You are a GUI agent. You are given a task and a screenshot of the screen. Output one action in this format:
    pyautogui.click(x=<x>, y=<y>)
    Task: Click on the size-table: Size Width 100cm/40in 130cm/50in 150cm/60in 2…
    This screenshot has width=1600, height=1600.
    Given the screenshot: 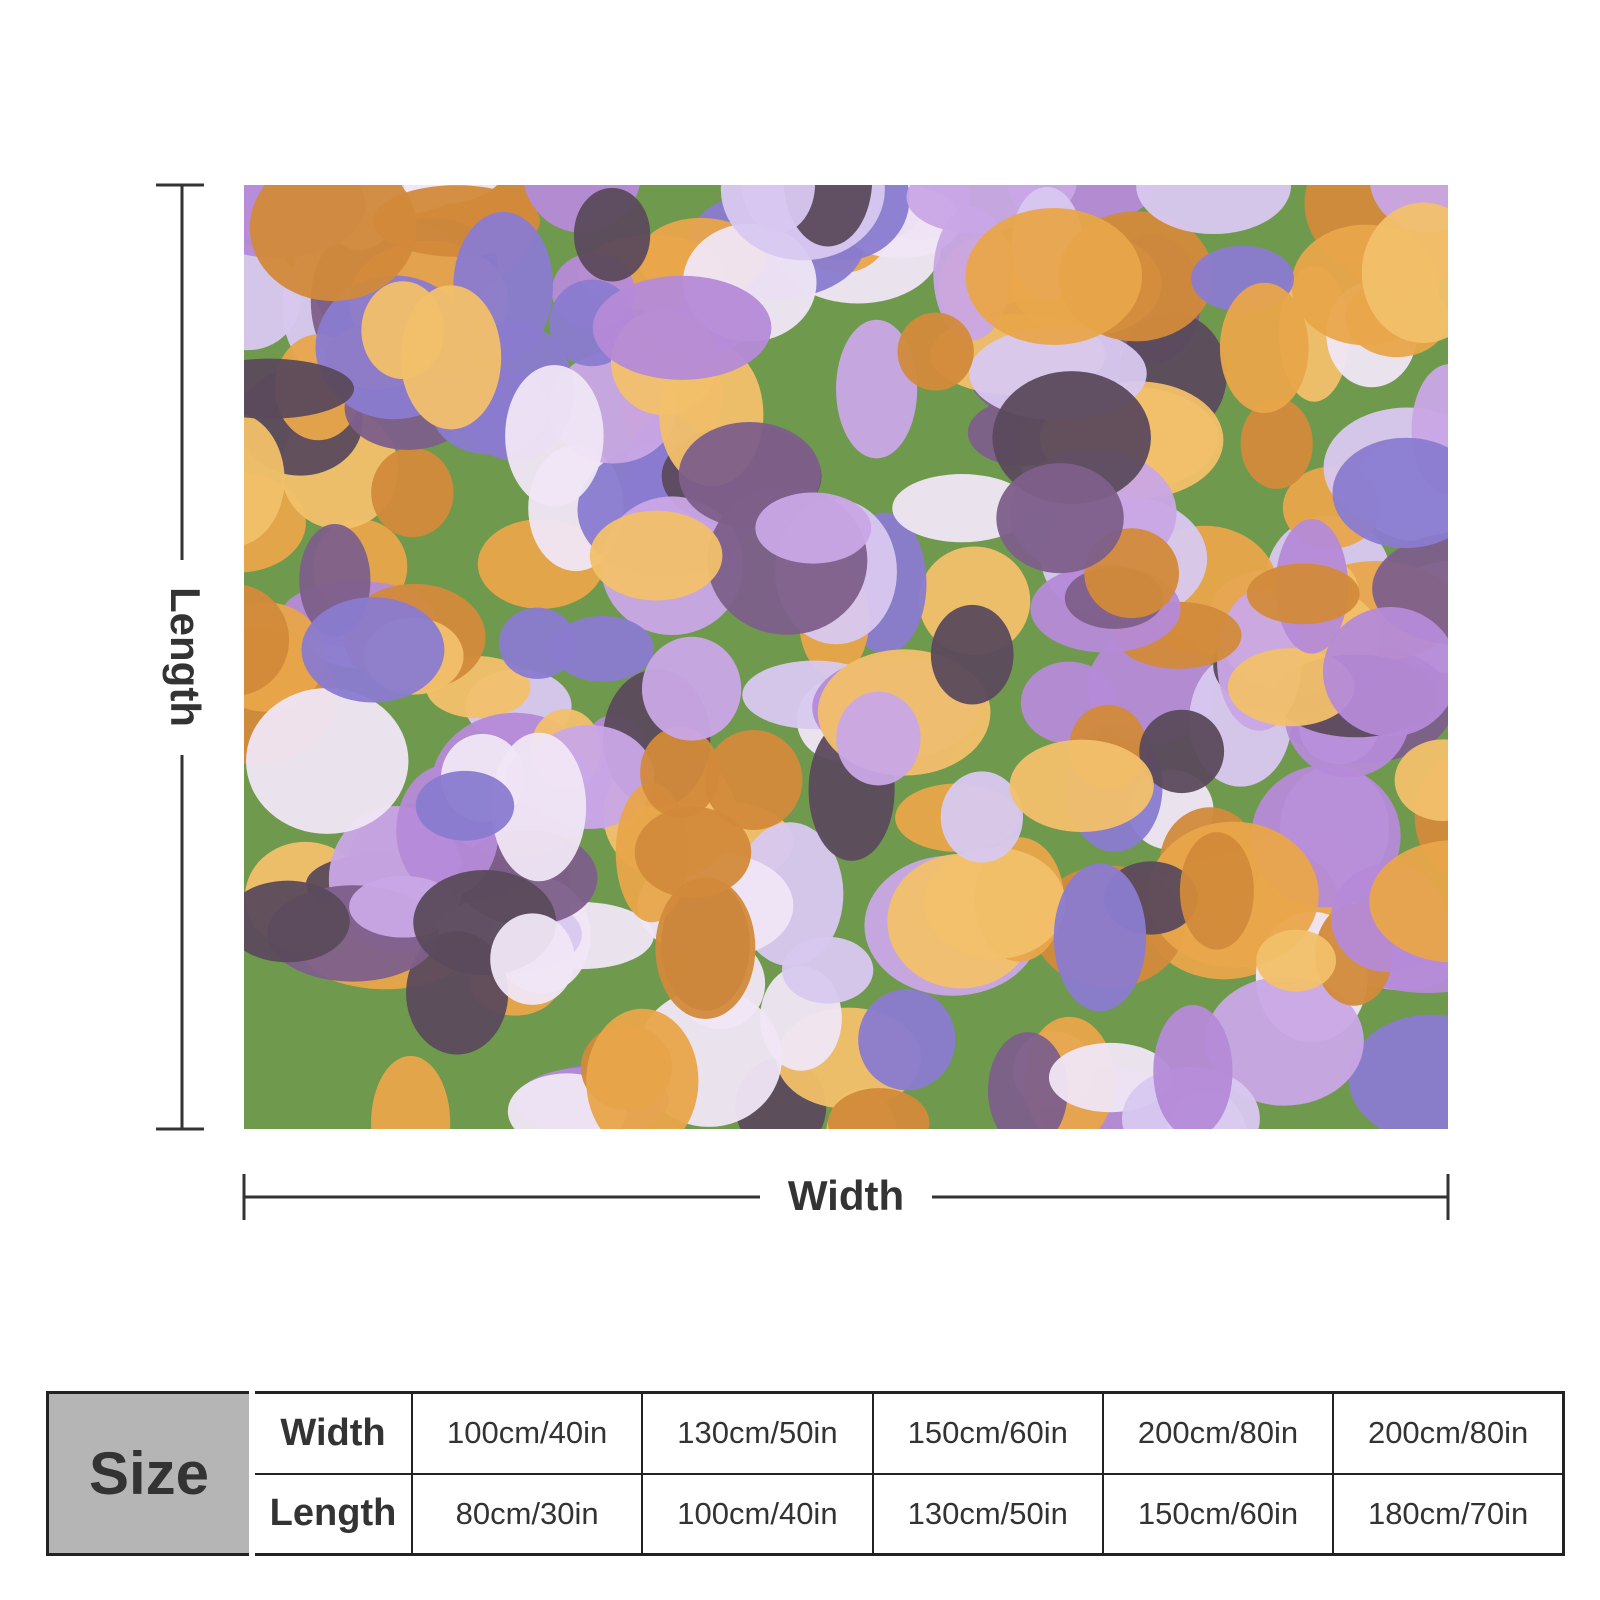 What is the action you would take?
    pyautogui.click(x=805, y=1473)
    